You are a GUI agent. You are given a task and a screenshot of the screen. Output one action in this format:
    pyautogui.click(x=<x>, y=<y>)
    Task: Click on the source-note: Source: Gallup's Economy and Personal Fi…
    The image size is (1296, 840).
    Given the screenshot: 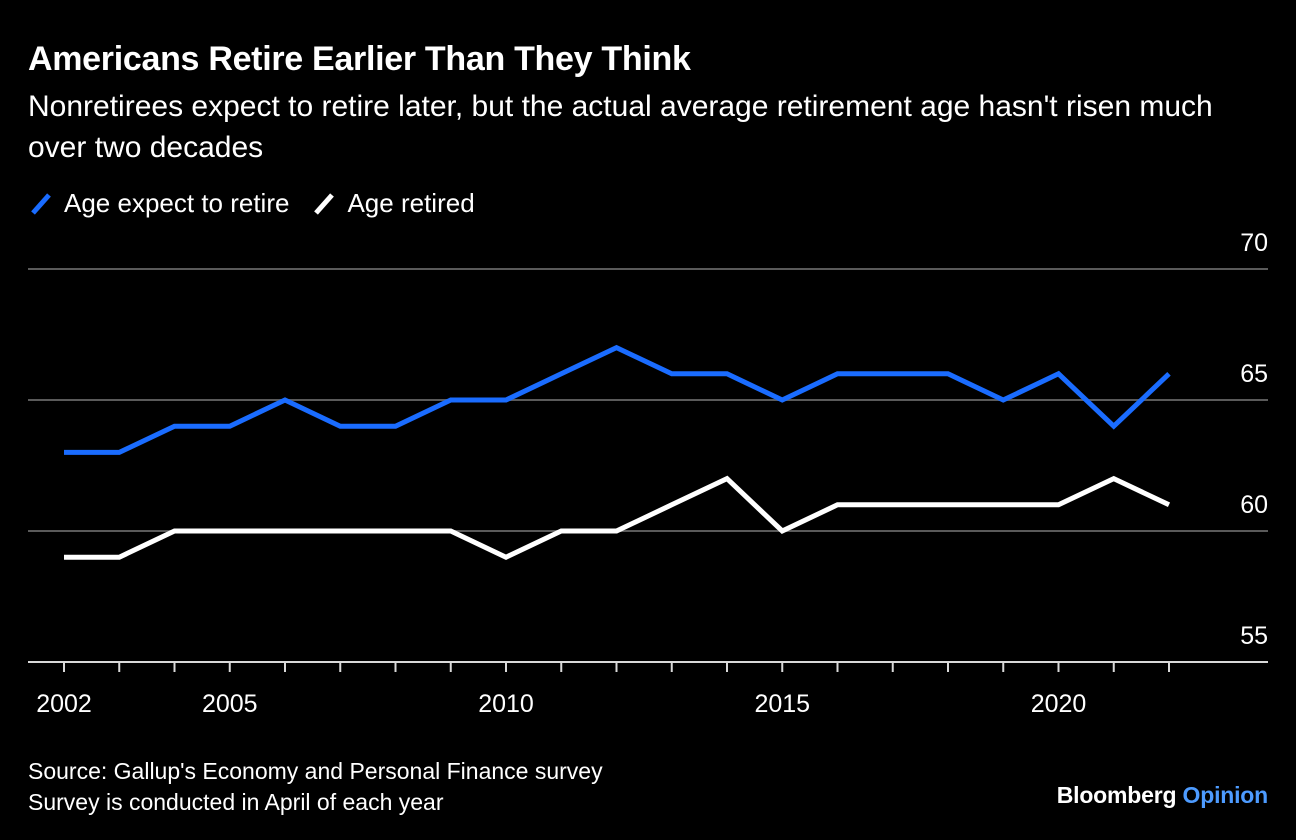 What is the action you would take?
    pyautogui.click(x=315, y=787)
    